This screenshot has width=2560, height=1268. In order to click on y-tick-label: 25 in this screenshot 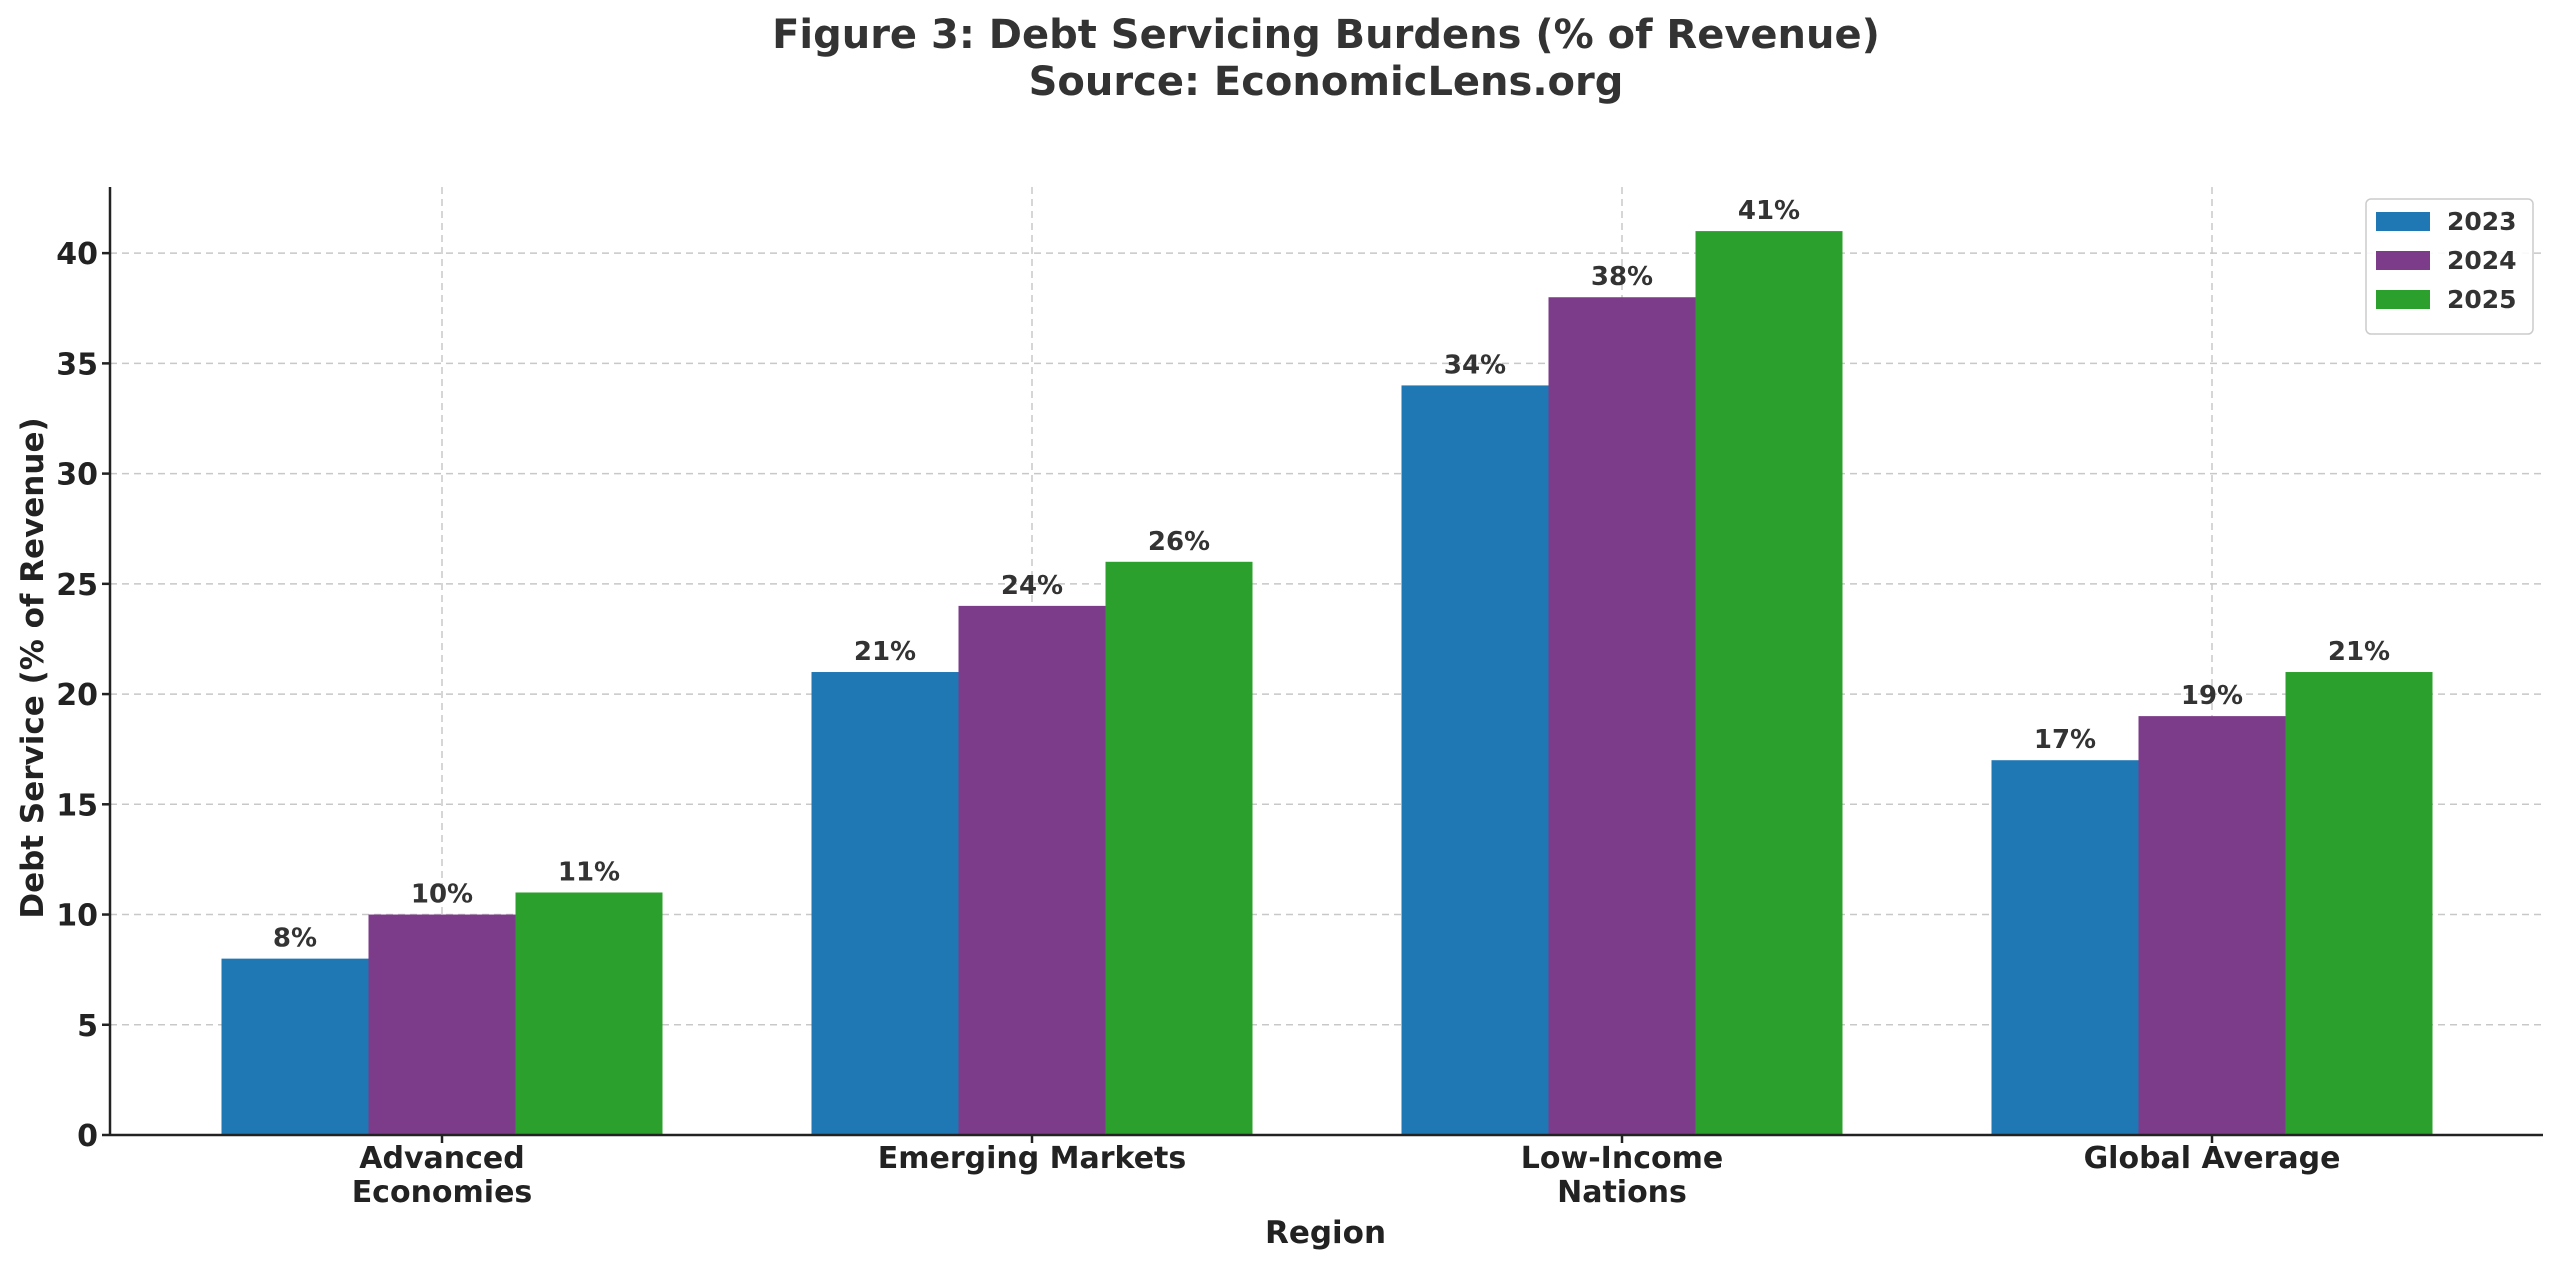, I will do `click(77, 585)`.